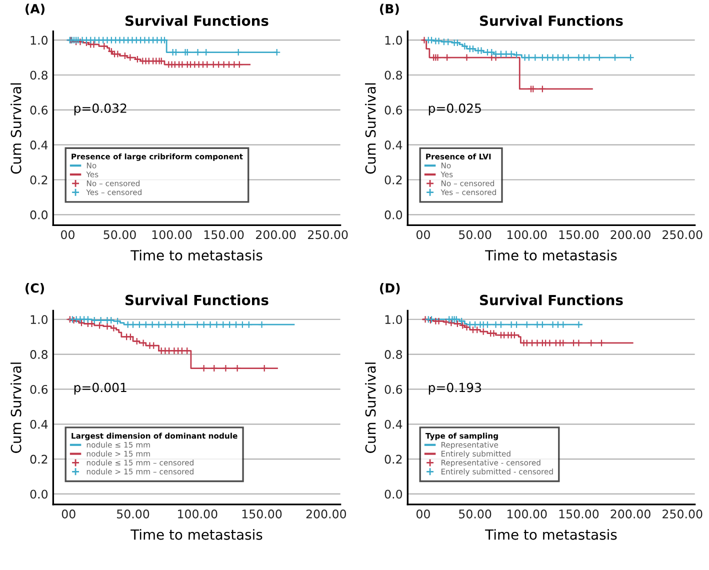  What do you see at coordinates (454, 388) in the screenshot?
I see `annotation: p=0.193` at bounding box center [454, 388].